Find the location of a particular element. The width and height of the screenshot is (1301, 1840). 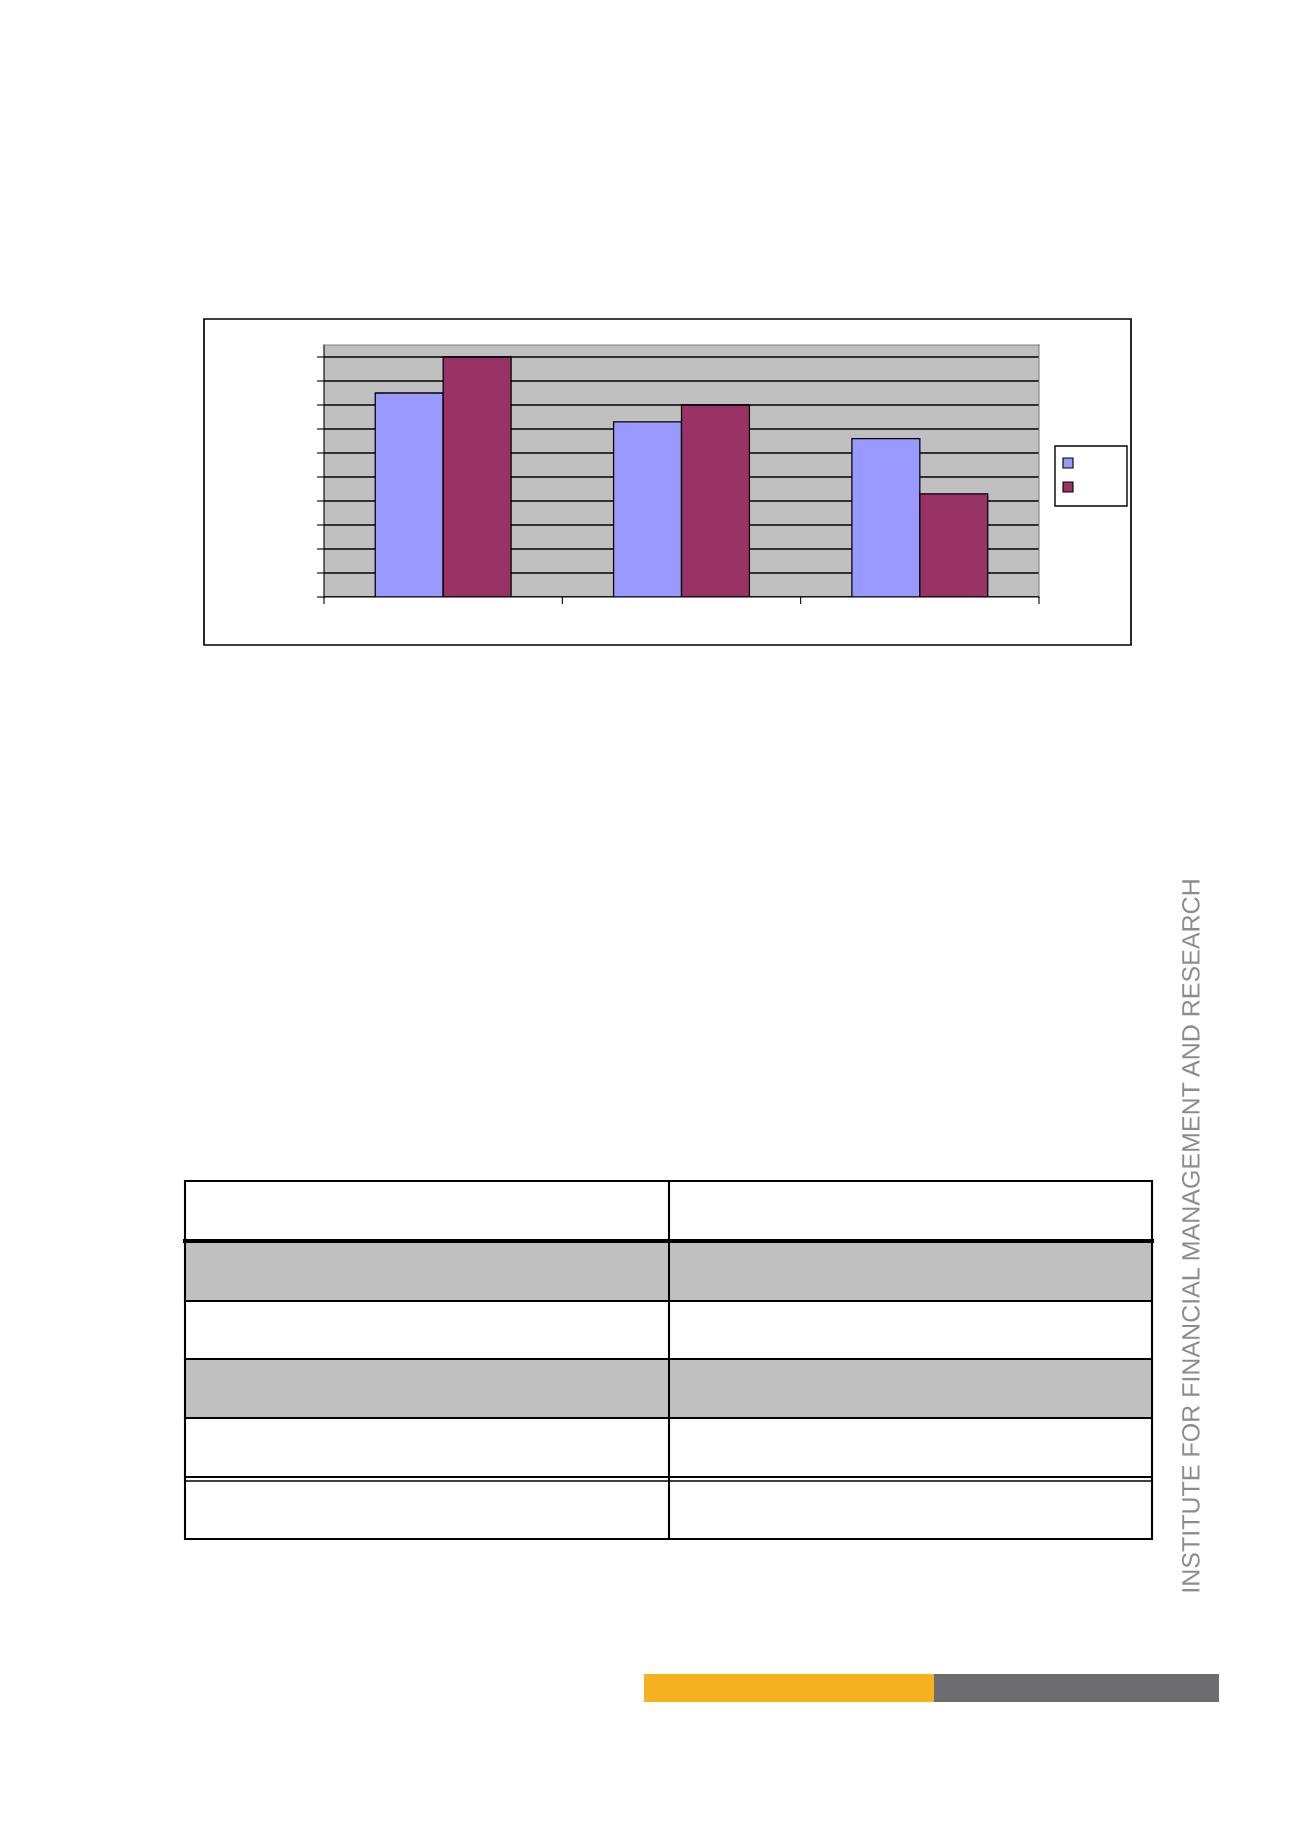

text: INSTITUTE FOR FINANCIAL MANAGEMENT AND RESEARCH is located at coordinates (1191, 1236).